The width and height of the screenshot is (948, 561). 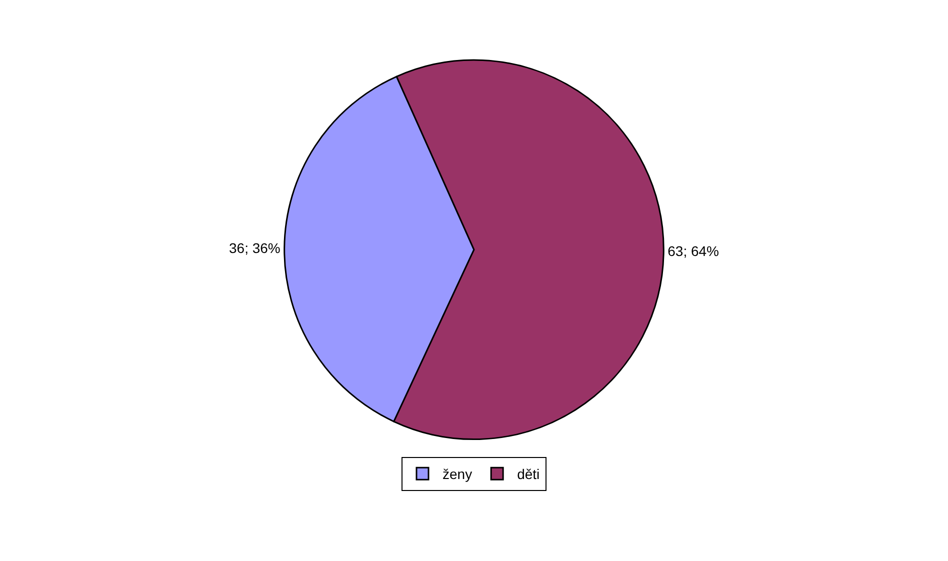 What do you see at coordinates (457, 474) in the screenshot?
I see `legend-label: ženy` at bounding box center [457, 474].